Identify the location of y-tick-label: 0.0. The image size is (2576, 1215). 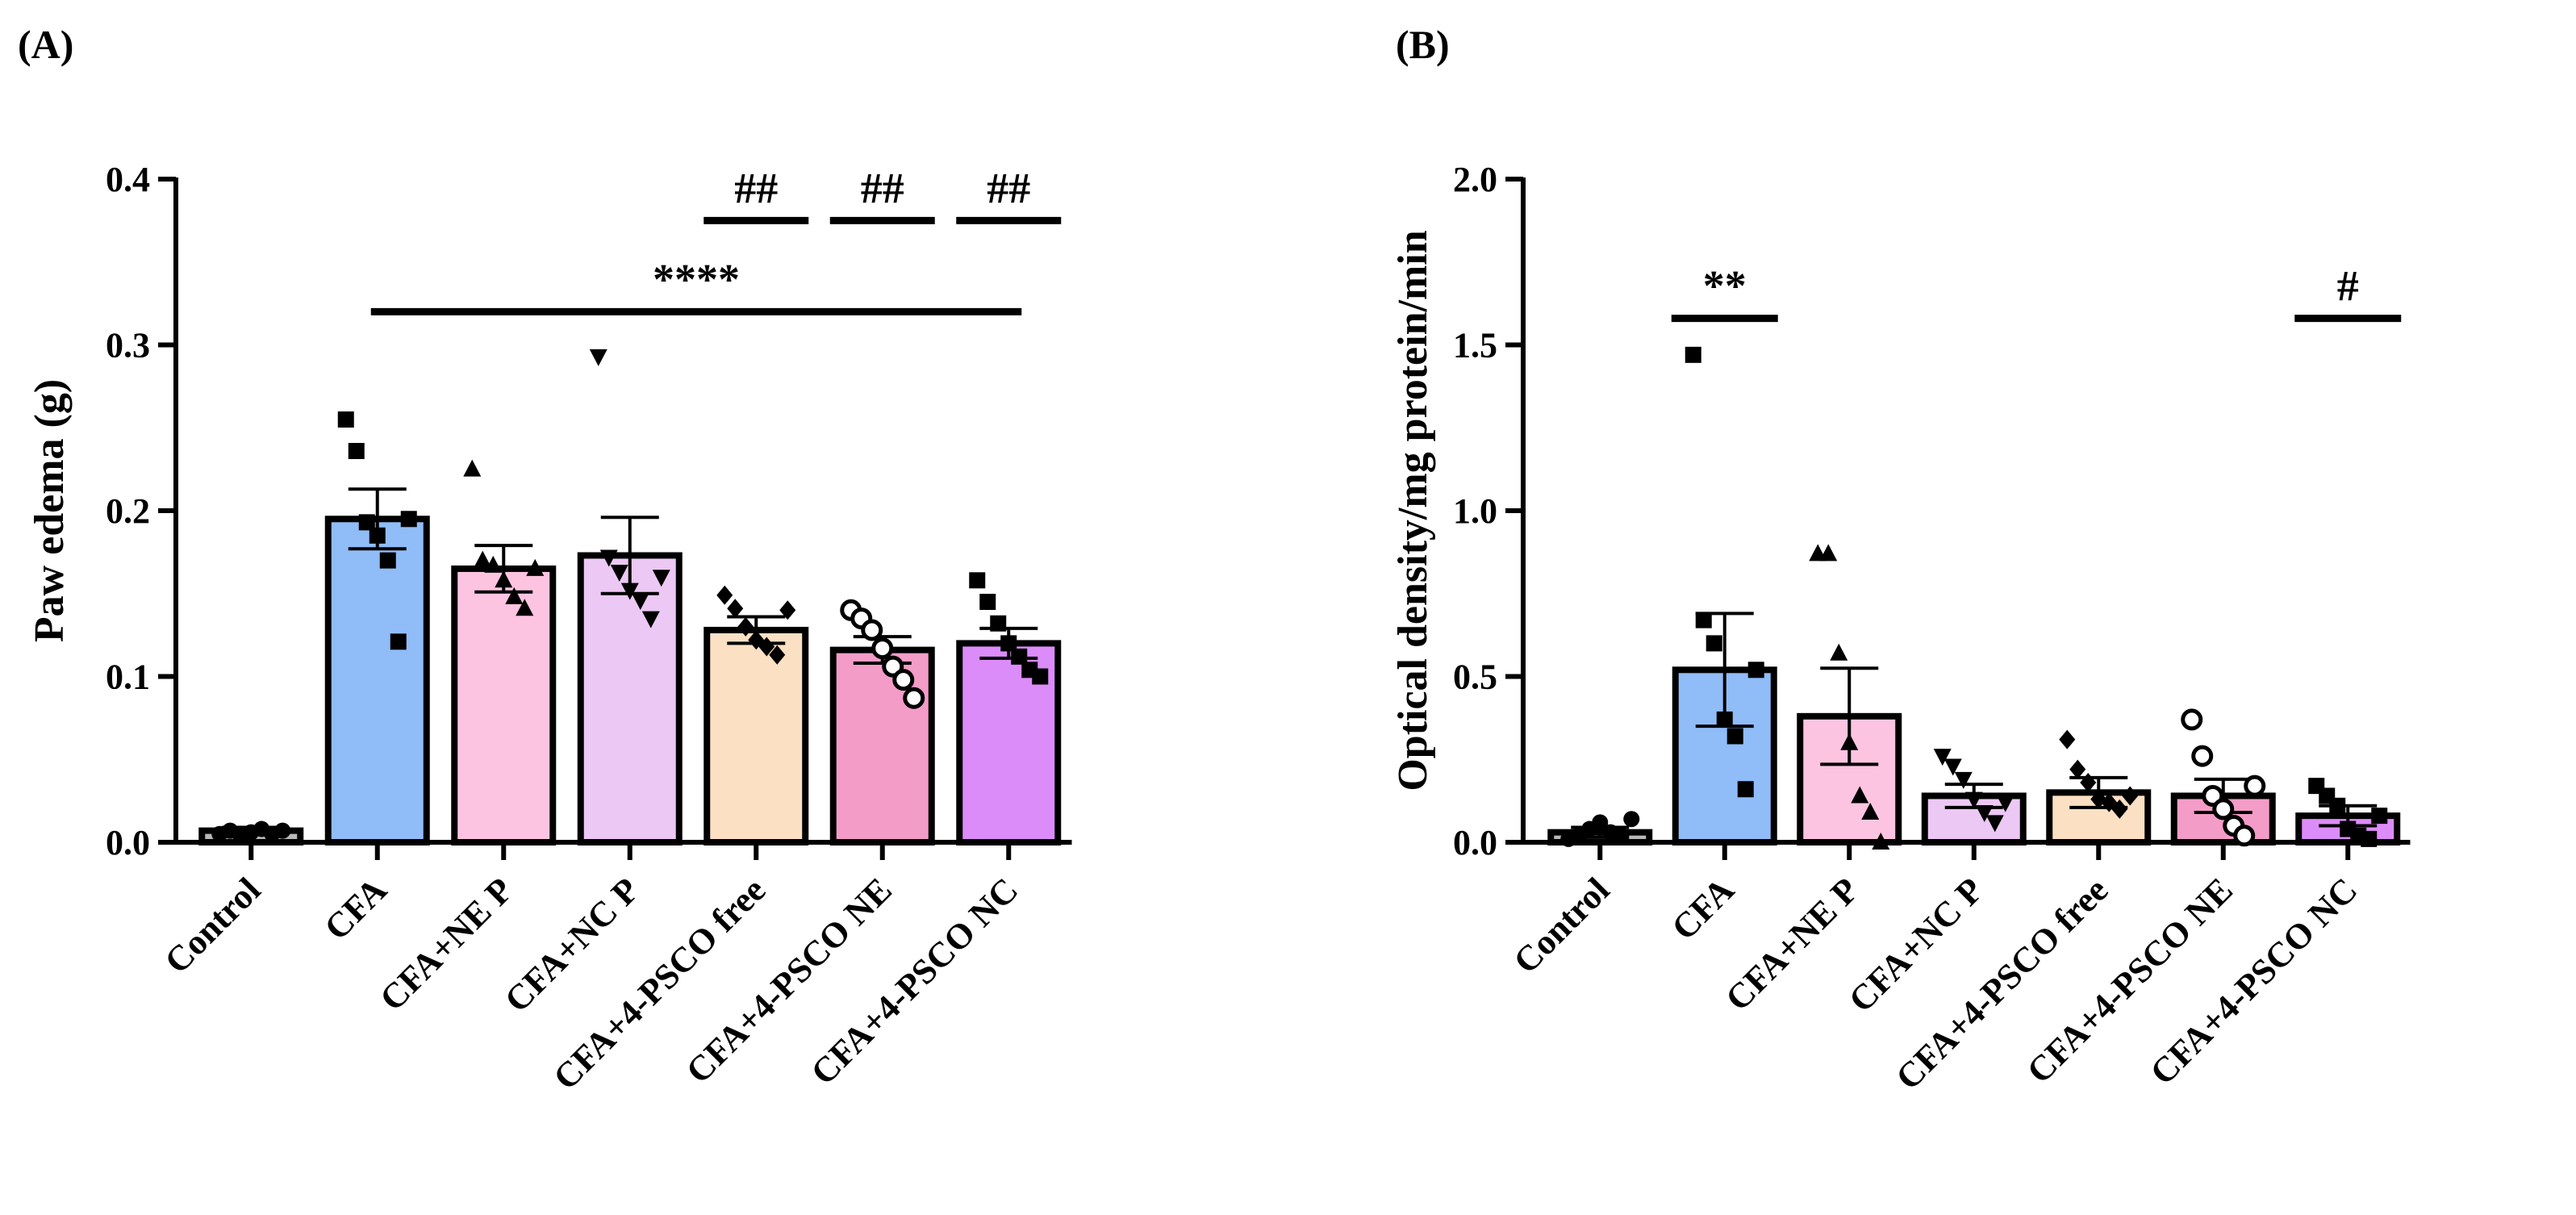
(128, 842).